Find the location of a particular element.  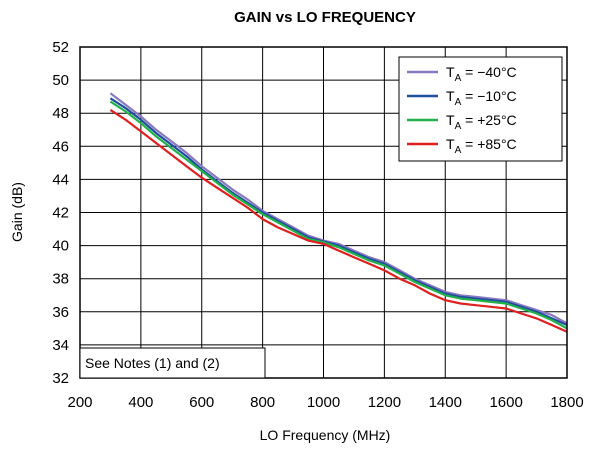

notes-box: See Notes (1) and (2) is located at coordinates (172, 363).